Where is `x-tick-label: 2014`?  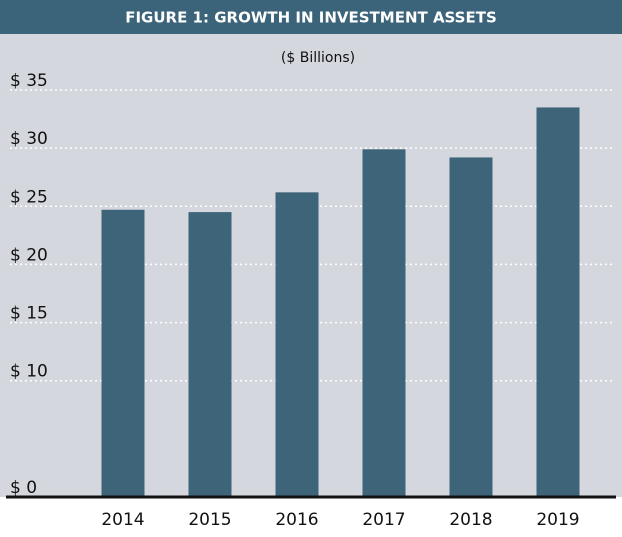 x-tick-label: 2014 is located at coordinates (122, 520).